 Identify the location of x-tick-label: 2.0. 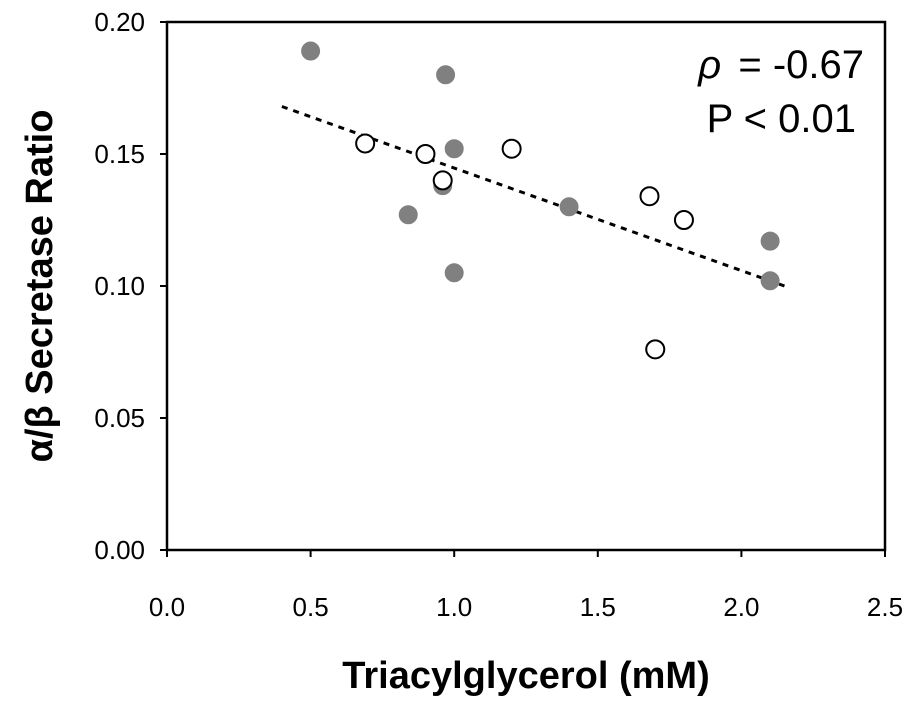
(741, 607).